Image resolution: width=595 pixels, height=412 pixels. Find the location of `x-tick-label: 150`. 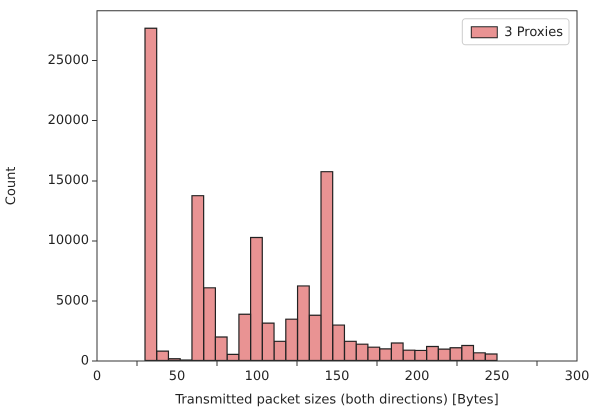

x-tick-label: 150 is located at coordinates (337, 376).